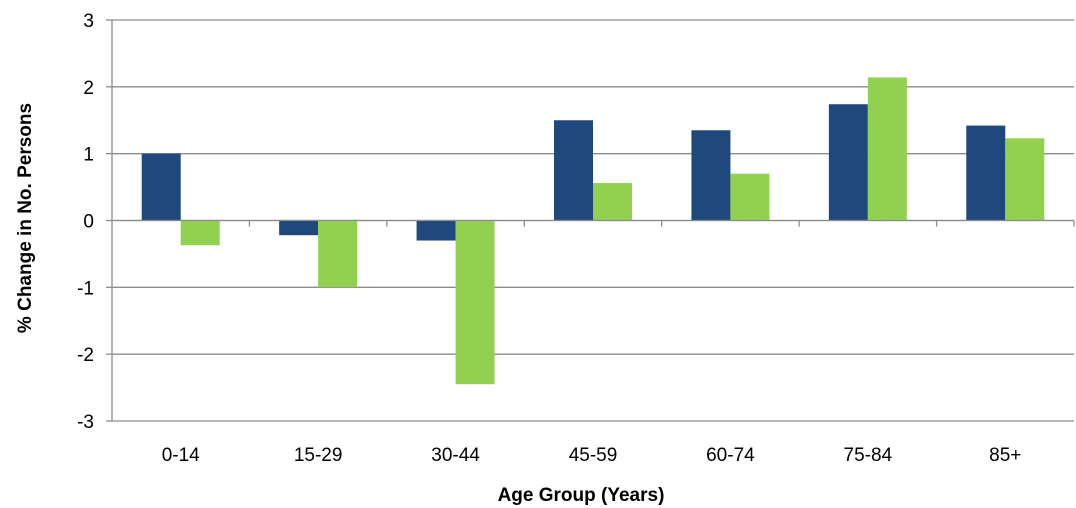 This screenshot has height=508, width=1076. Describe the element at coordinates (85, 355) in the screenshot. I see `y-tick-label: -2` at that location.